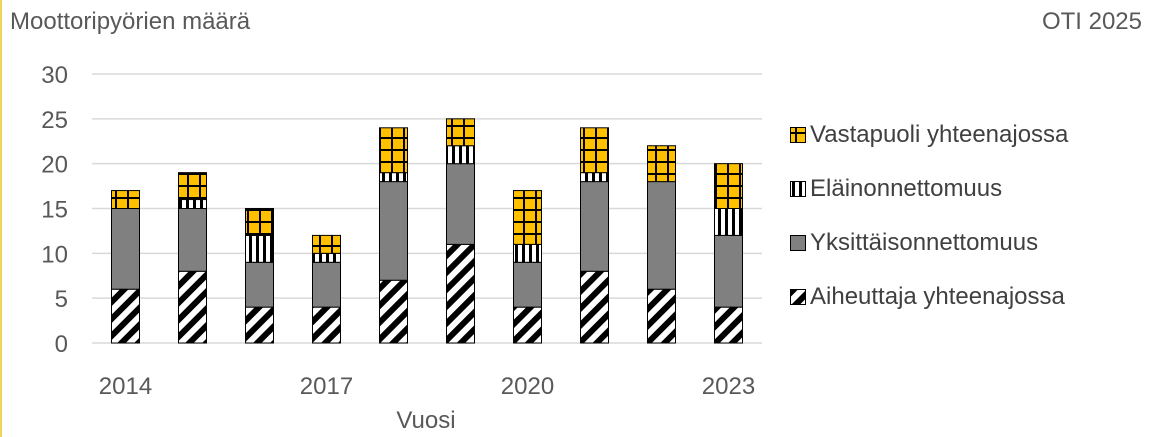 The width and height of the screenshot is (1168, 437). Describe the element at coordinates (54, 120) in the screenshot. I see `y-tick-label: 25` at that location.